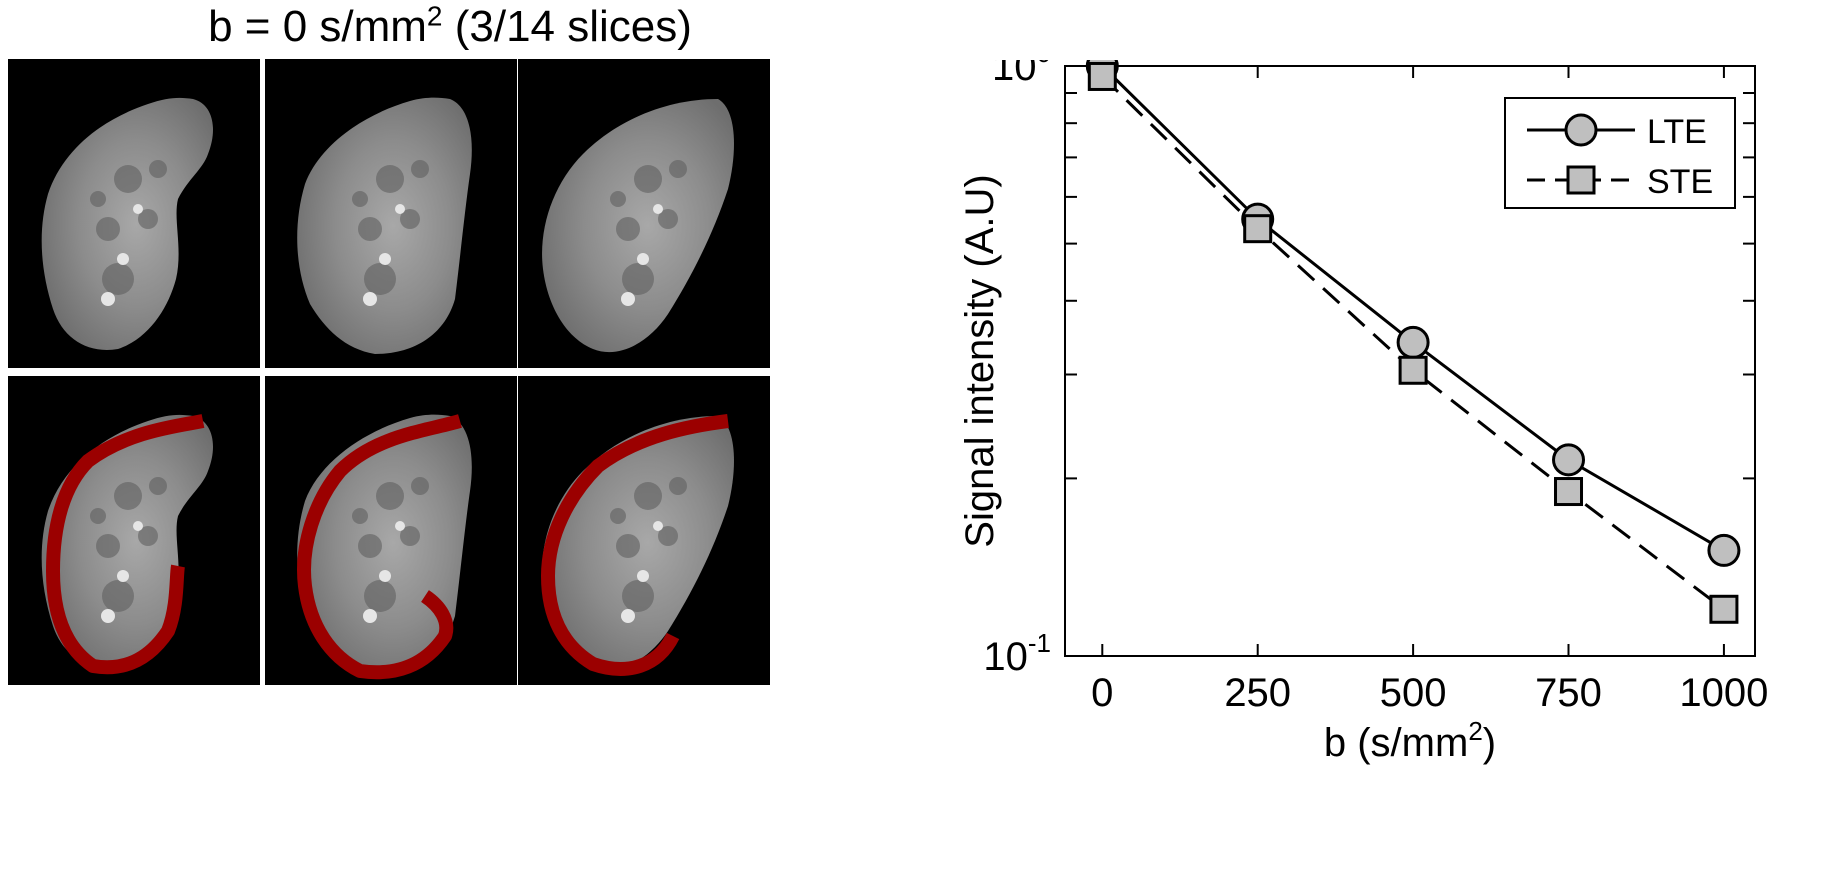  Describe the element at coordinates (1102, 693) in the screenshot. I see `x-tick-label: 0` at that location.